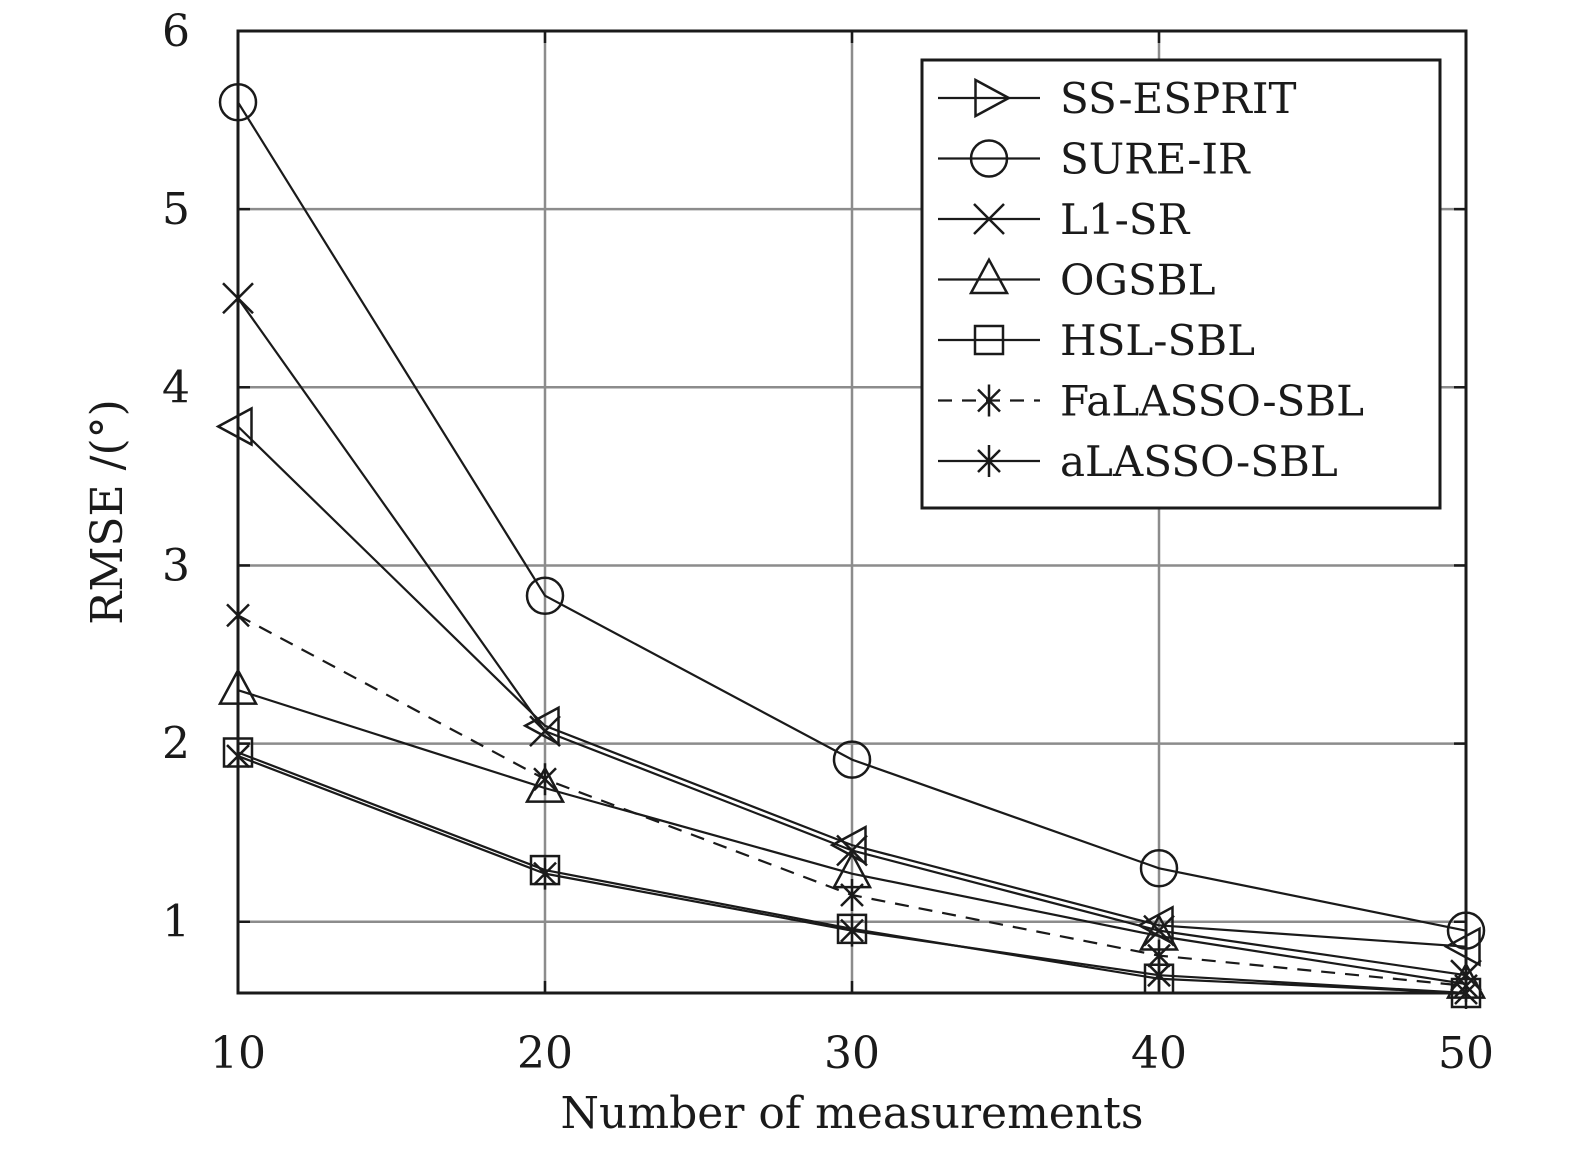 The image size is (1575, 1150). What do you see at coordinates (1212, 401) in the screenshot?
I see `legend-label: FaLASSO-SBL` at bounding box center [1212, 401].